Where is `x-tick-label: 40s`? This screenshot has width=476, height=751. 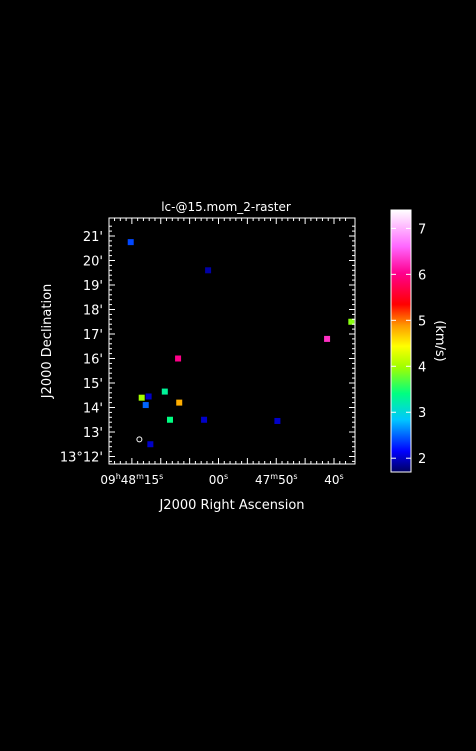 x-tick-label: 40s is located at coordinates (333, 479).